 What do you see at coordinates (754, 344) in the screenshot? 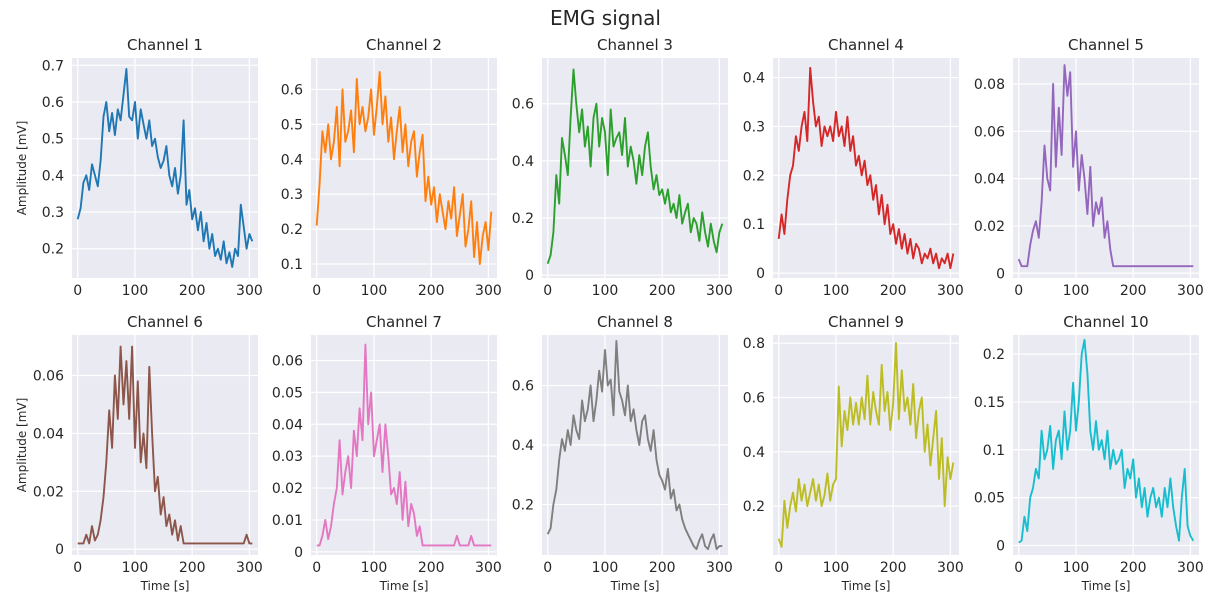
I see `y-tick-label: 0.8` at bounding box center [754, 344].